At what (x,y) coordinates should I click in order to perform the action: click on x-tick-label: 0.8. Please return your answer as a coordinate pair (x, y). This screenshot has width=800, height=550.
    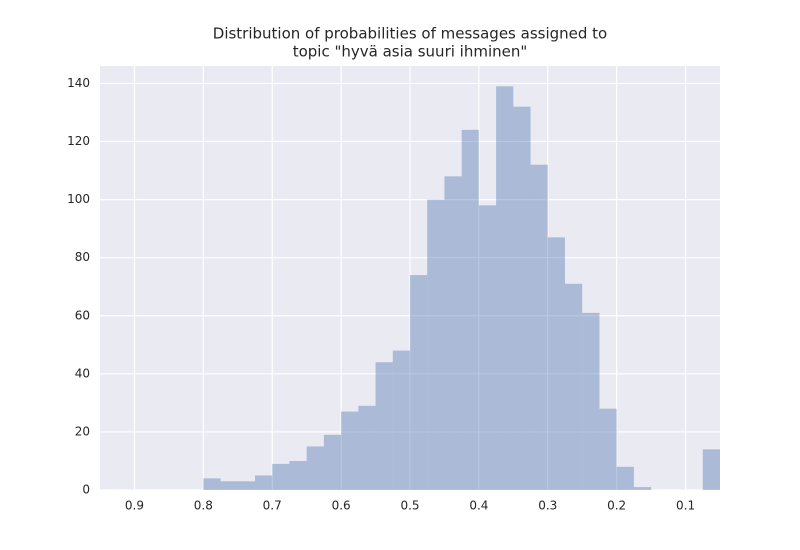
    Looking at the image, I should click on (203, 506).